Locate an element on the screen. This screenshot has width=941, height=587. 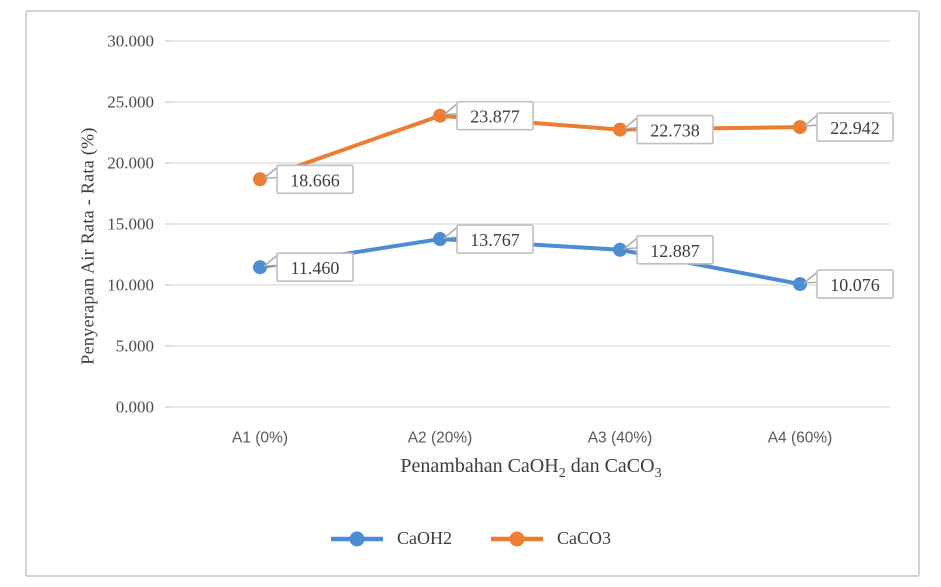
data-label: 22.942 is located at coordinates (855, 128).